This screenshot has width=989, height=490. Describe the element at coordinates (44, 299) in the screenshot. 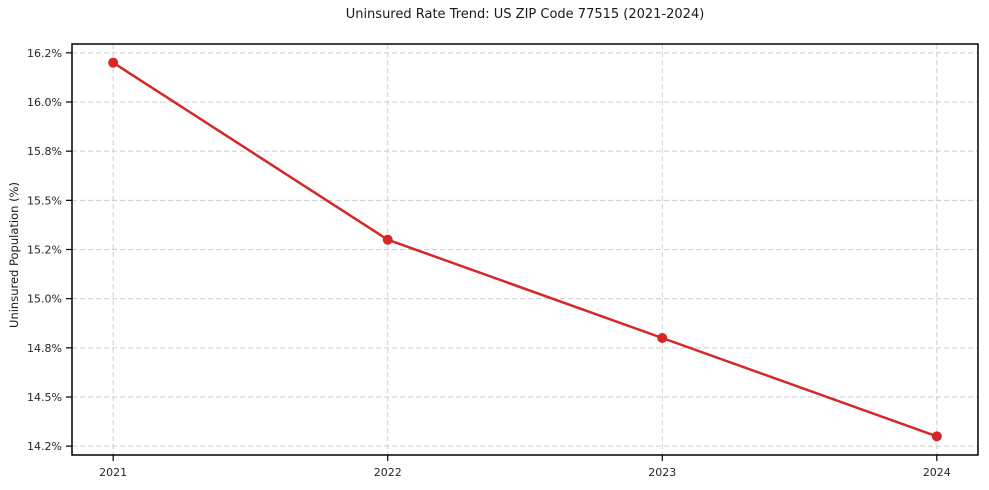

I see `y-tick-label: 15.0%` at that location.